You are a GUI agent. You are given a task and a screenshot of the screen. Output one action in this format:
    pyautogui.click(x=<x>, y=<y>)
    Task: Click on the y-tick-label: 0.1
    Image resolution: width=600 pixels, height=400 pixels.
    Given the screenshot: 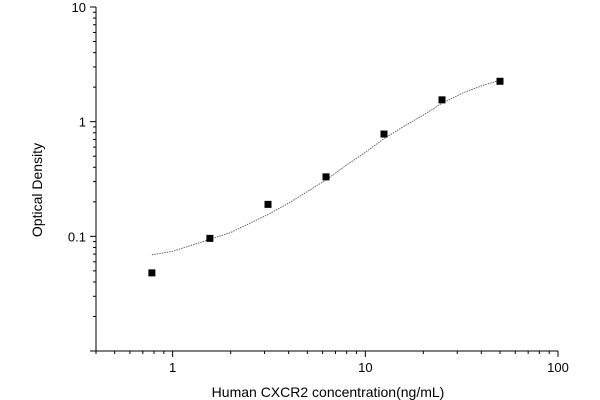 What is the action you would take?
    pyautogui.click(x=77, y=236)
    